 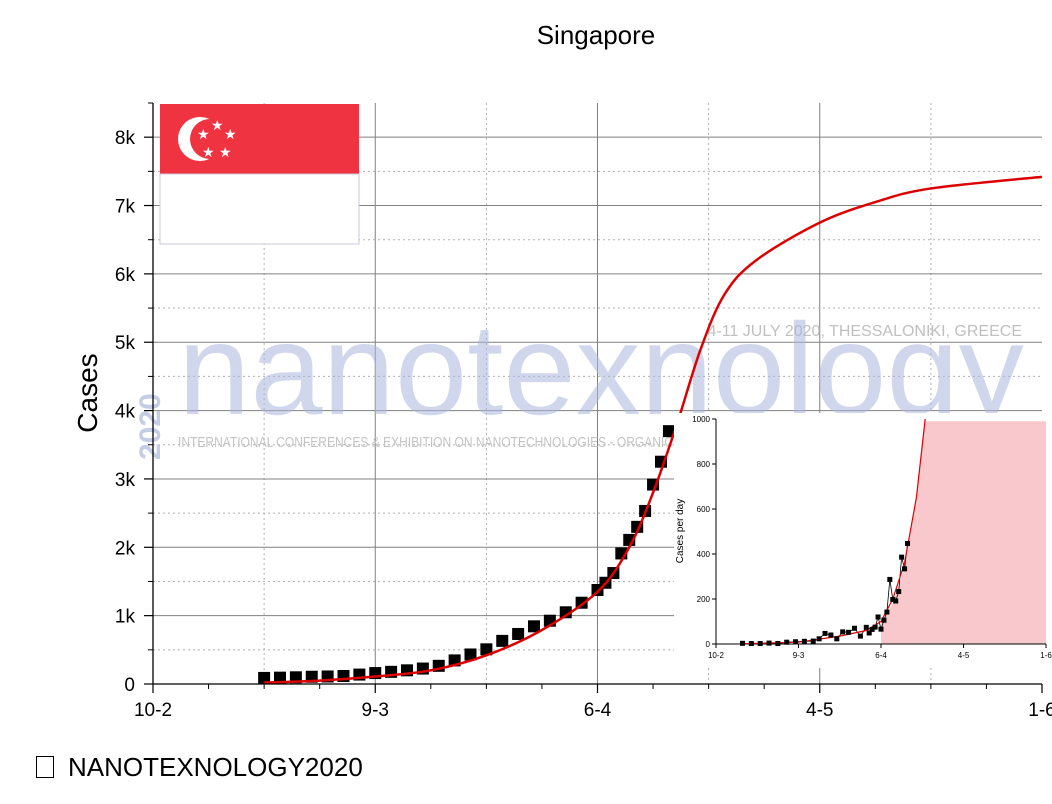 I want to click on inset-y-tick-label: 1000, so click(x=701, y=419).